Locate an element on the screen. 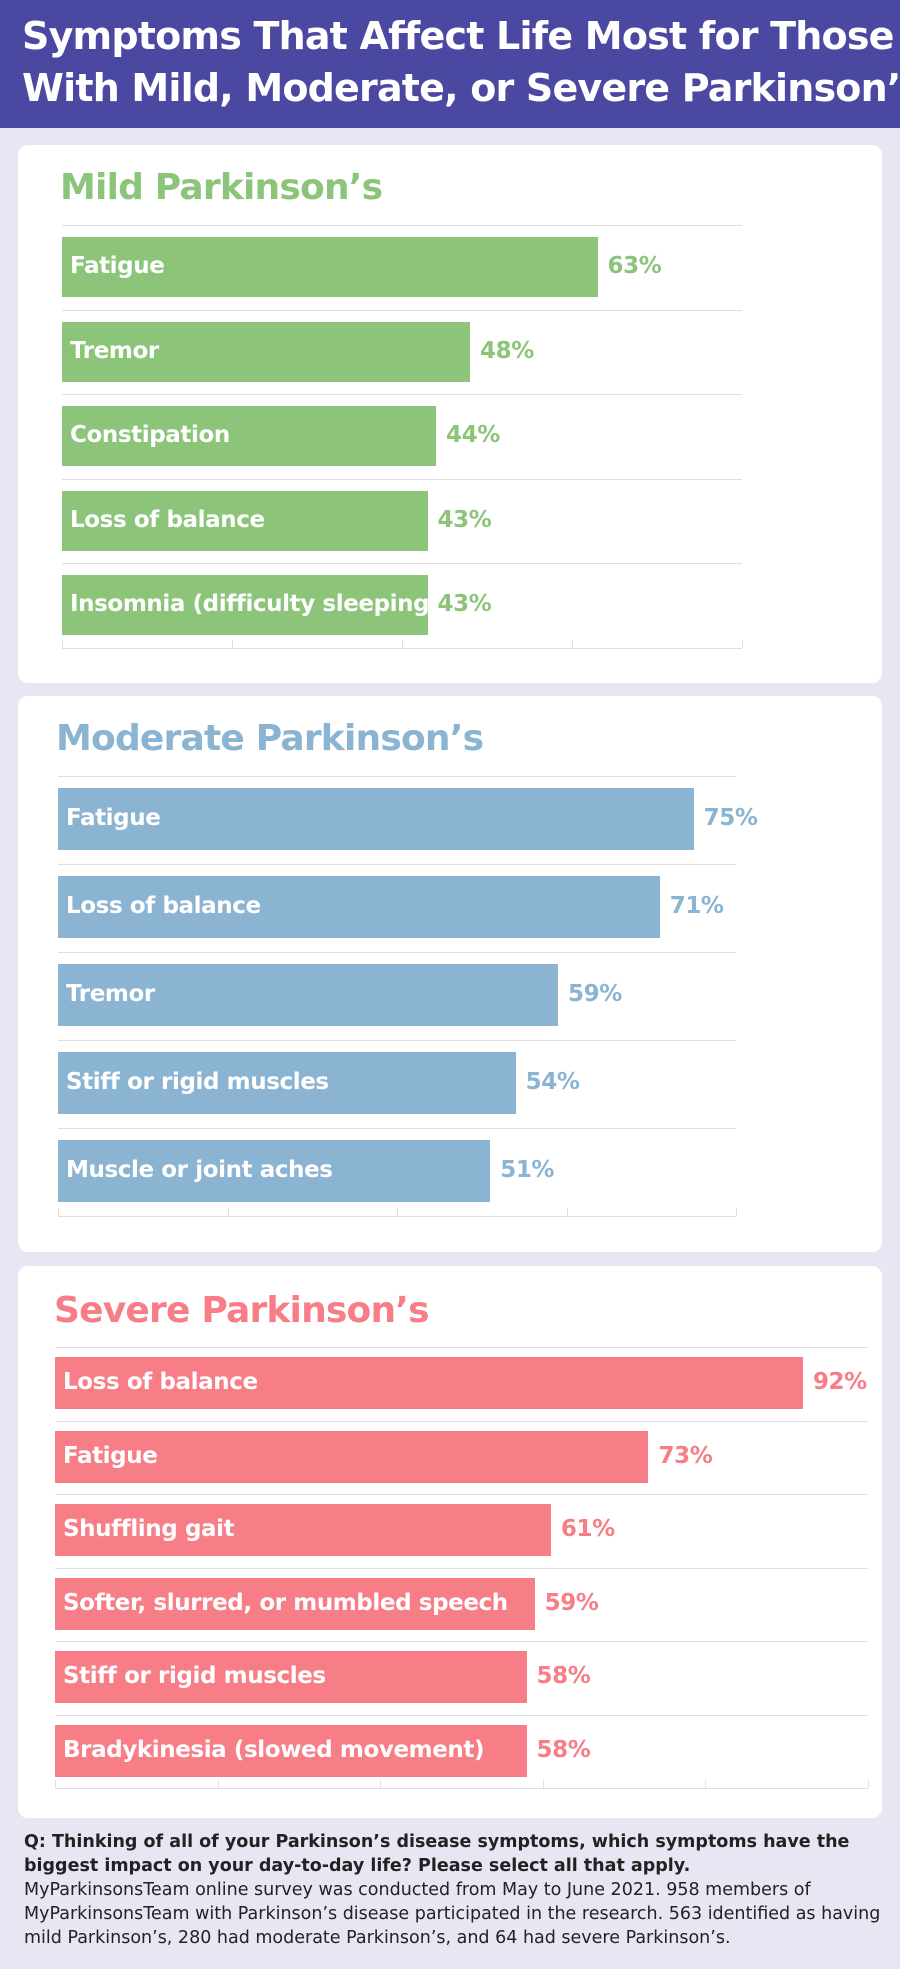 Image resolution: width=900 pixels, height=1969 pixels. bar-value-label: 48% is located at coordinates (507, 350).